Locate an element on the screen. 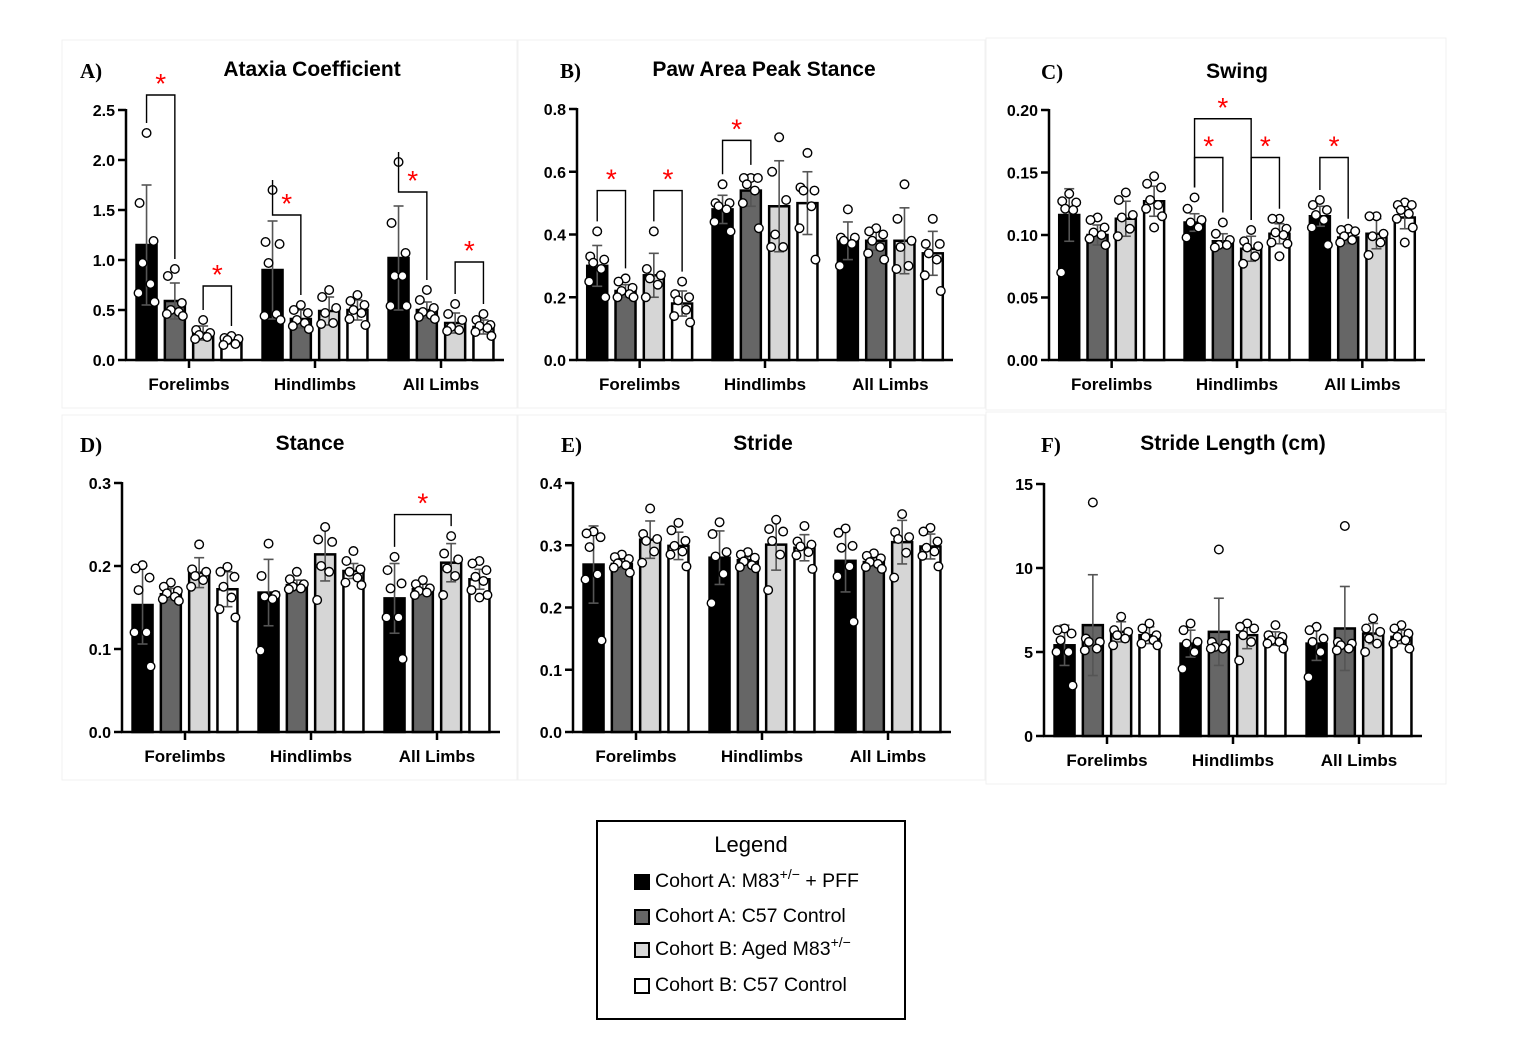 The height and width of the screenshot is (1060, 1515). panel-e-y-tick-label: 0.4 is located at coordinates (551, 484).